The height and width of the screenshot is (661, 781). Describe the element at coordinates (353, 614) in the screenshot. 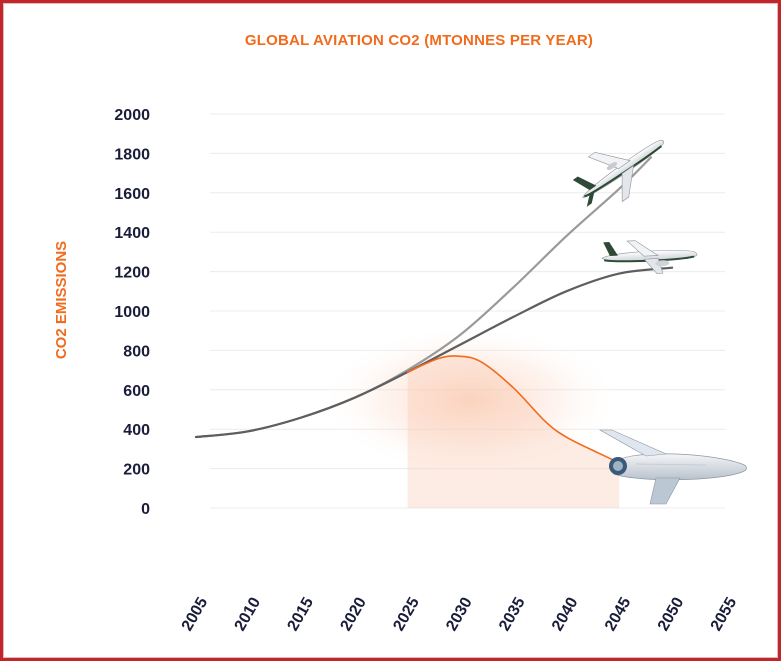

I see `x-tick-label: 2020` at that location.